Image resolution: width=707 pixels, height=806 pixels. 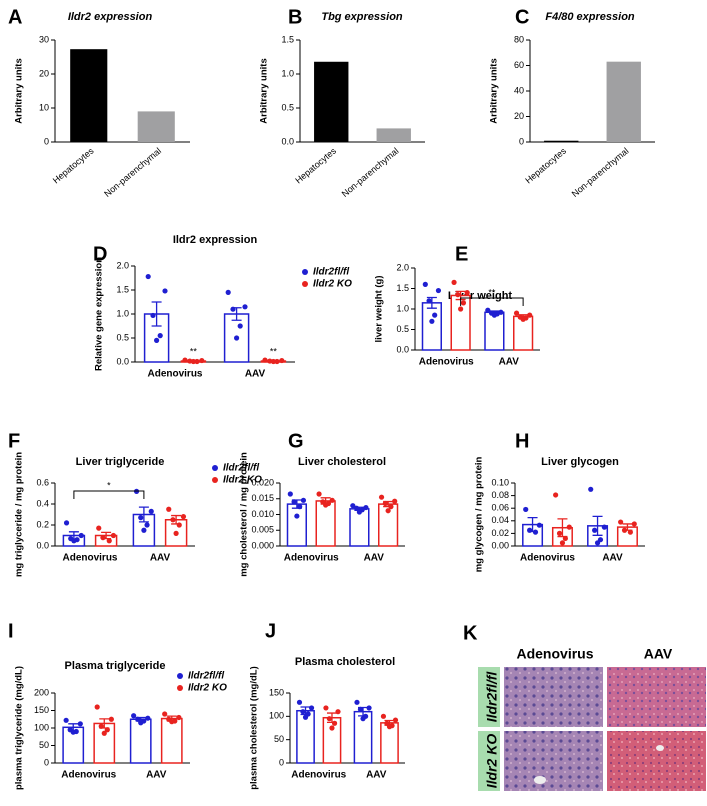 What do you see at coordinates (41, 710) in the screenshot?
I see `y-tick-label: 150` at bounding box center [41, 710].